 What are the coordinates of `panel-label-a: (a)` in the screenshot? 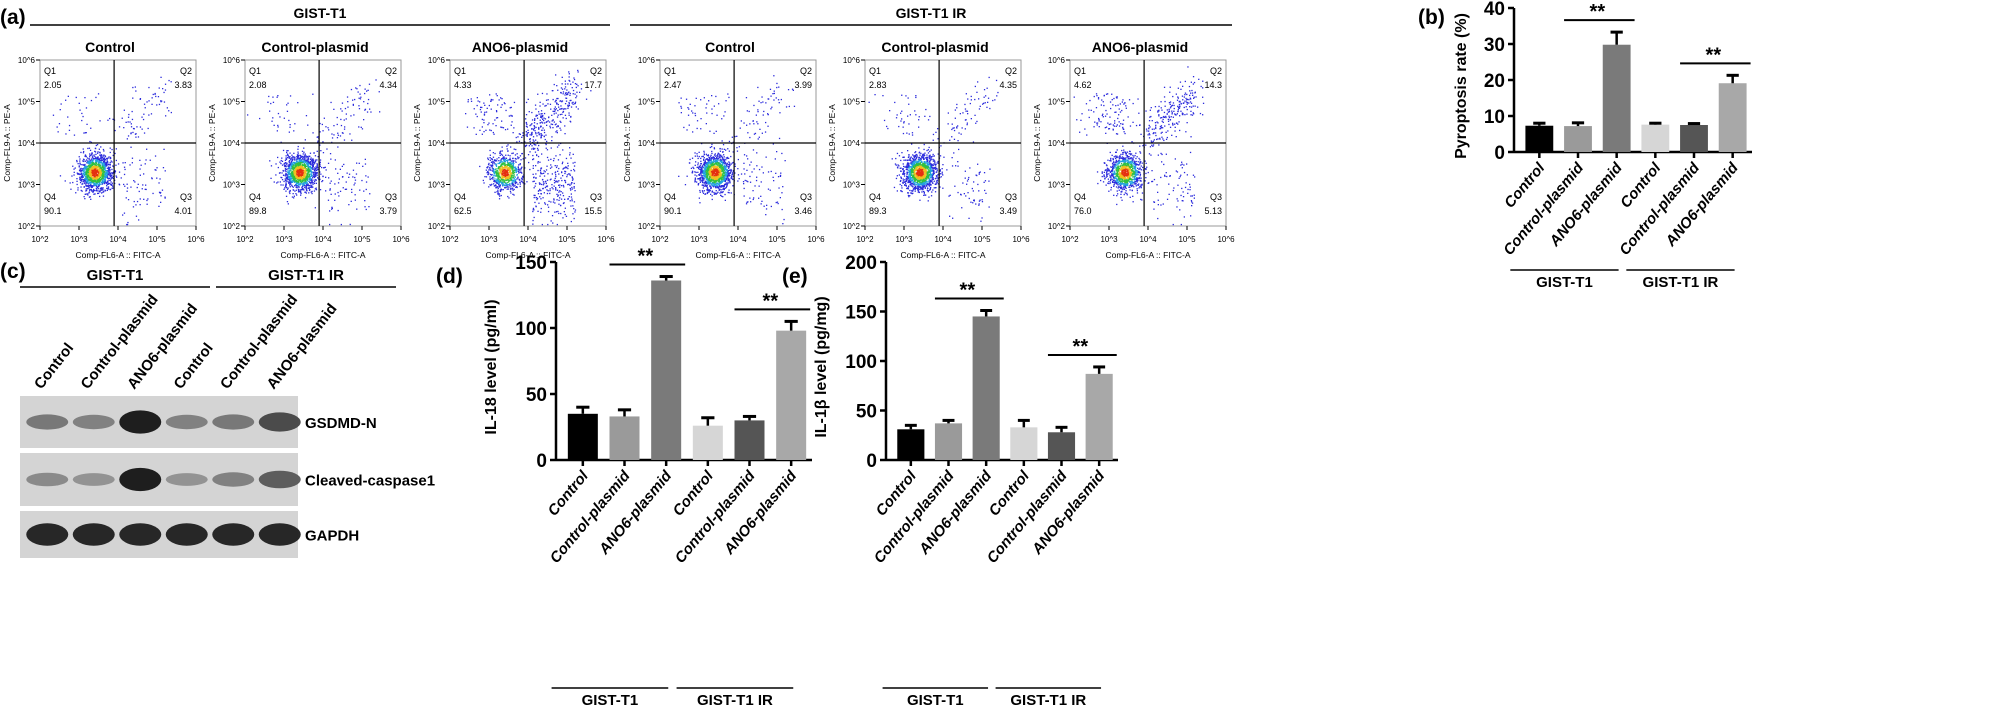 It's located at (13, 17).